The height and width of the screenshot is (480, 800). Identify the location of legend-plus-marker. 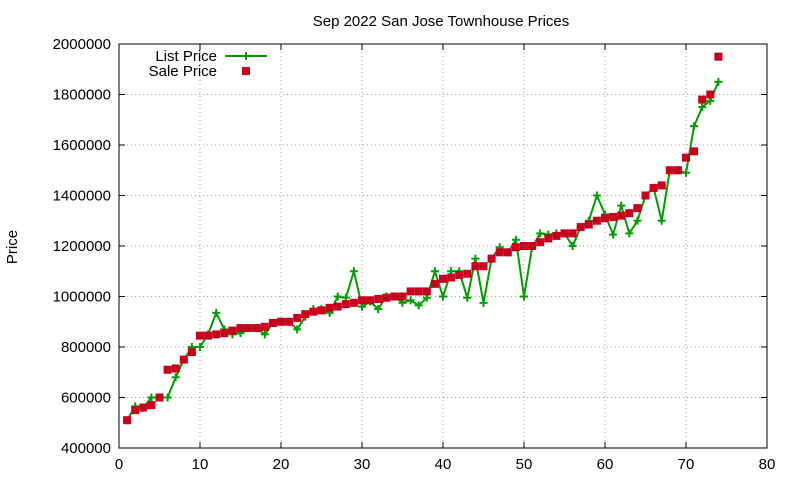
(246, 56).